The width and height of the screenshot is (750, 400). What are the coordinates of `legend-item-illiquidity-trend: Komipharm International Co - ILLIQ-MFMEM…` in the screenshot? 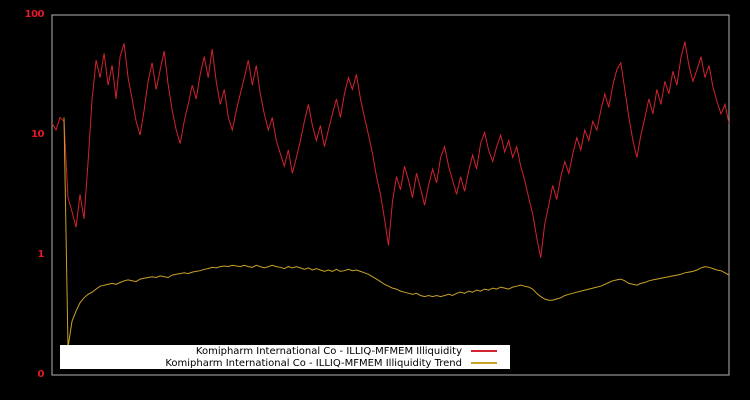 It's located at (285, 363).